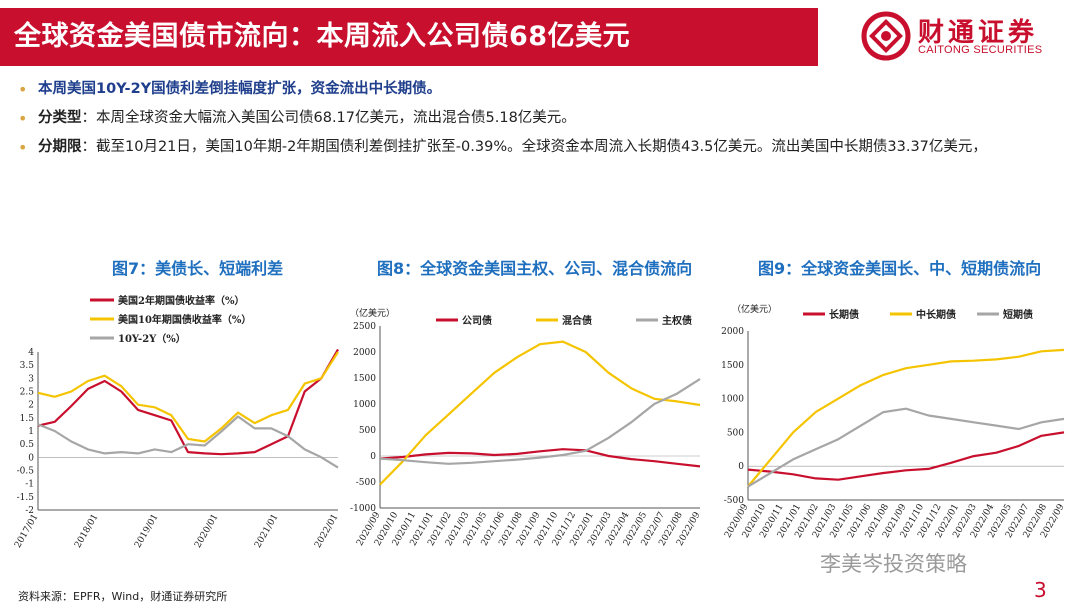  I want to click on x-tick-label: 2022/01, so click(326, 531).